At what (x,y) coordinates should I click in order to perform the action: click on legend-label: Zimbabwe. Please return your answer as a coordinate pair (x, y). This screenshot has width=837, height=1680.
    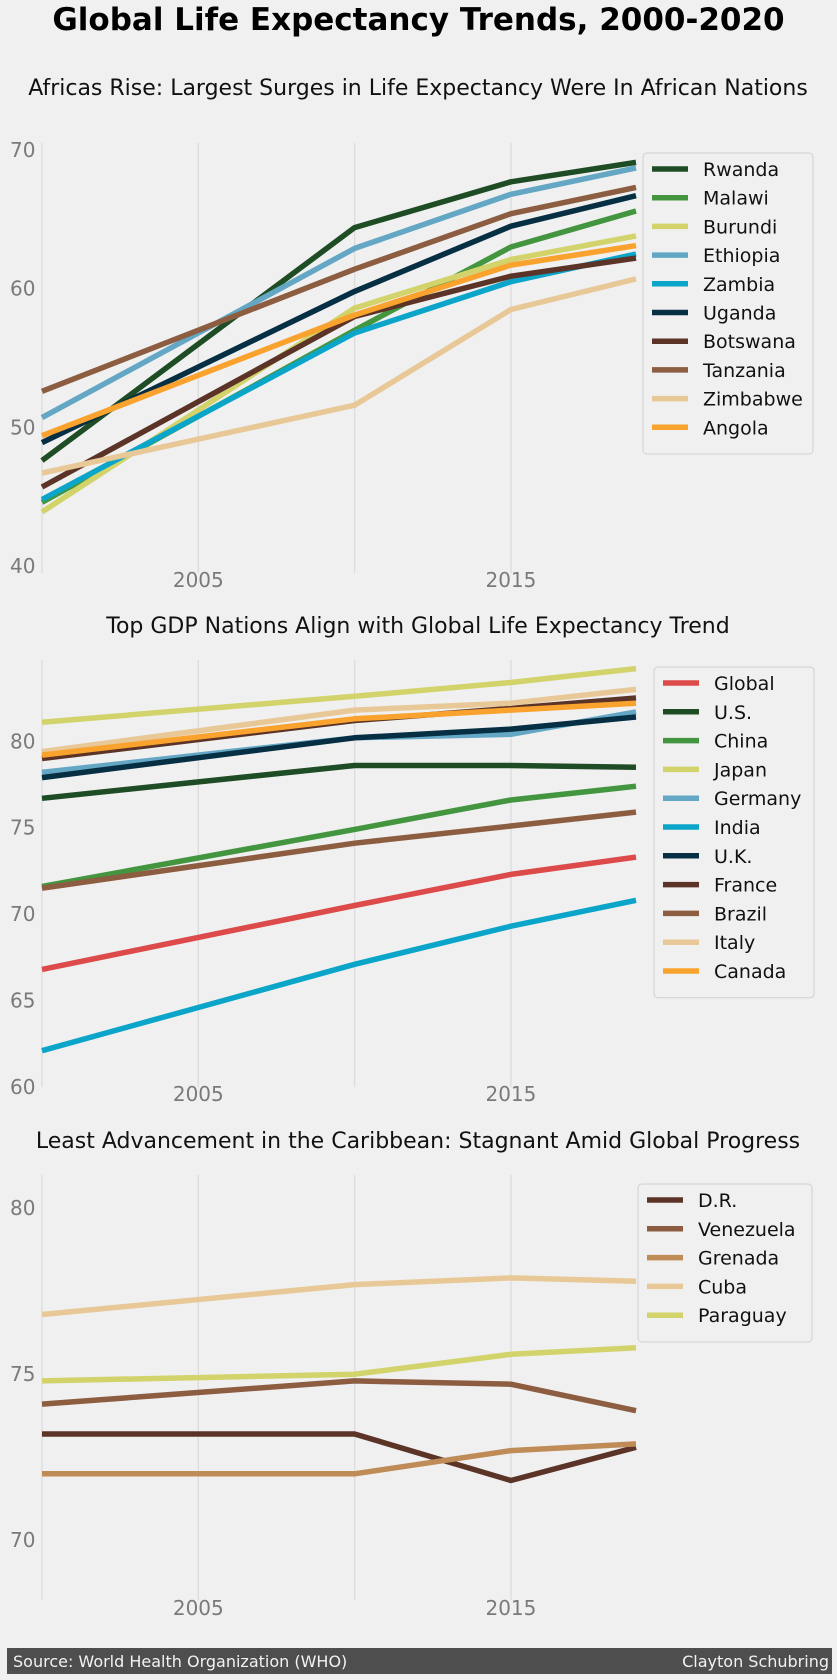
    Looking at the image, I should click on (753, 400).